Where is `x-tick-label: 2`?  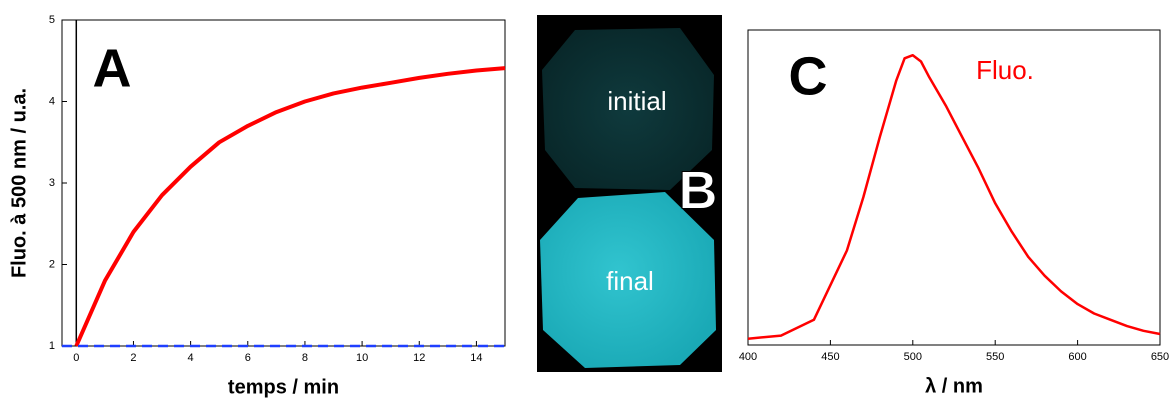
x-tick-label: 2 is located at coordinates (133, 358).